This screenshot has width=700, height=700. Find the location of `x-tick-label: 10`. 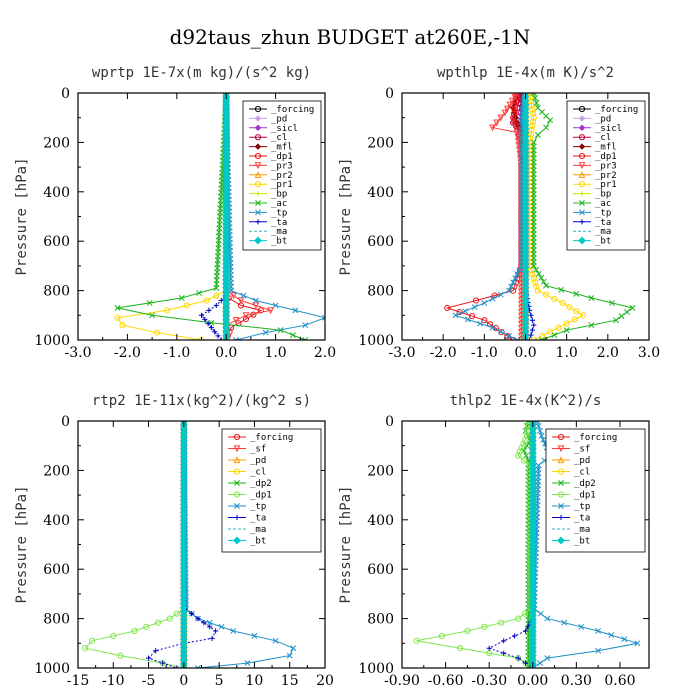

x-tick-label: 10 is located at coordinates (255, 681).